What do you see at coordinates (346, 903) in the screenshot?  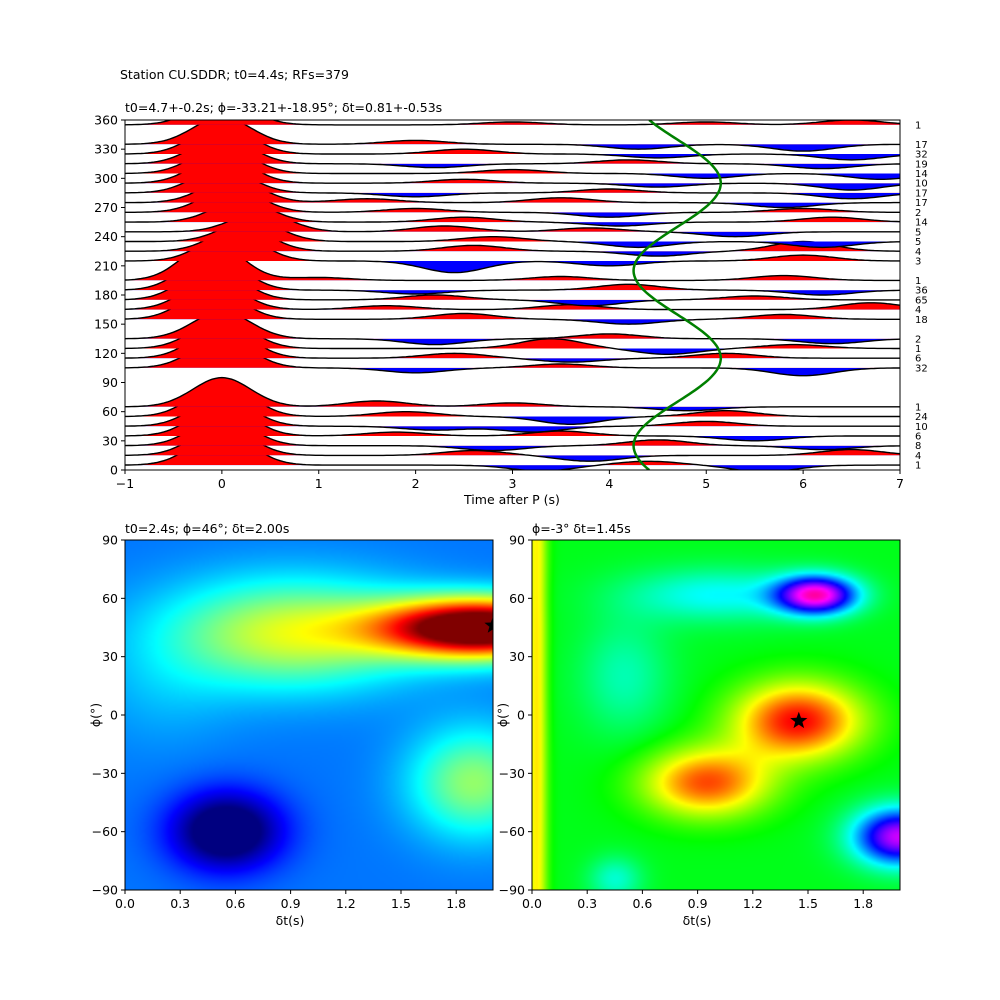 I see `x-tick-label: 1.2` at bounding box center [346, 903].